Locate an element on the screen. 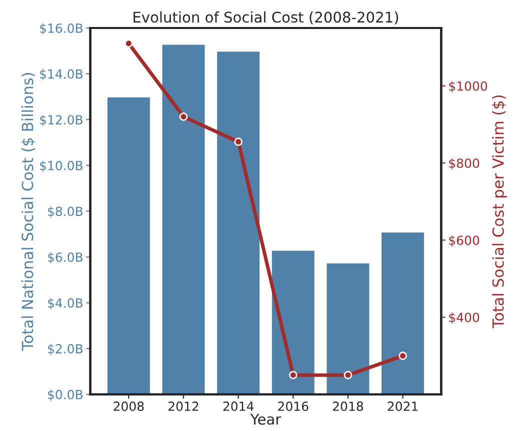  x-tick-label: 2018 is located at coordinates (348, 406).